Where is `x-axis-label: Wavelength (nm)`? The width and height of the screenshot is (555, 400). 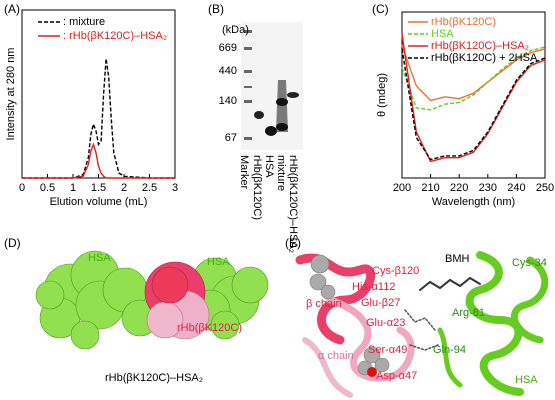
x-axis-label: Wavelength (nm) is located at coordinates (473, 202).